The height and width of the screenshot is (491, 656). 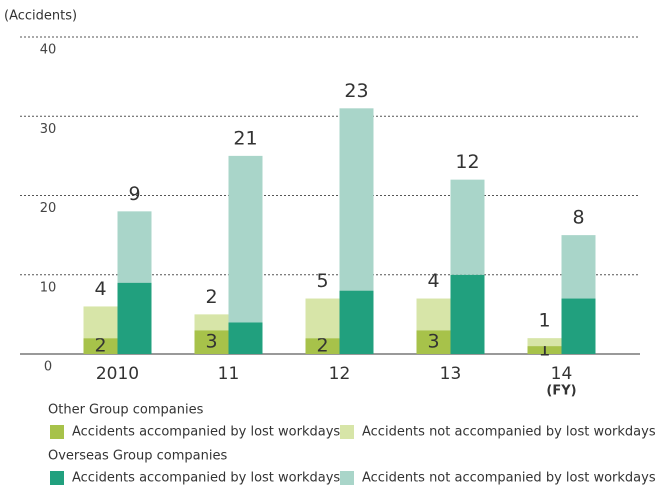 What do you see at coordinates (229, 374) in the screenshot?
I see `x-tick-label: 11` at bounding box center [229, 374].